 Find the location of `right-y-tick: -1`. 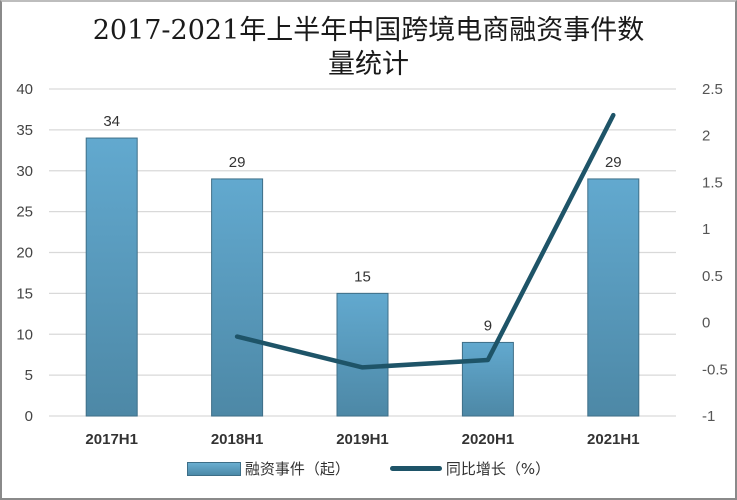

right-y-tick: -1 is located at coordinates (708, 416).